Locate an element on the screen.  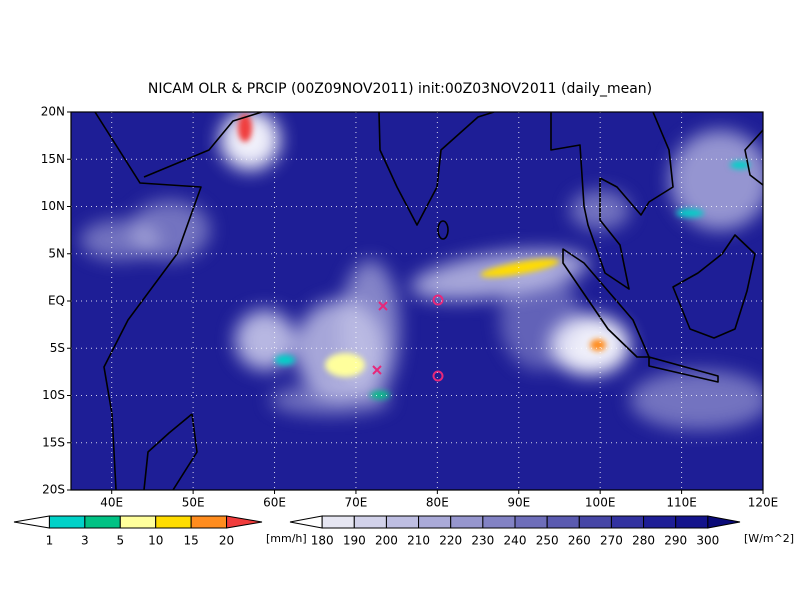
colorbar-label: 280 is located at coordinates (643, 541).